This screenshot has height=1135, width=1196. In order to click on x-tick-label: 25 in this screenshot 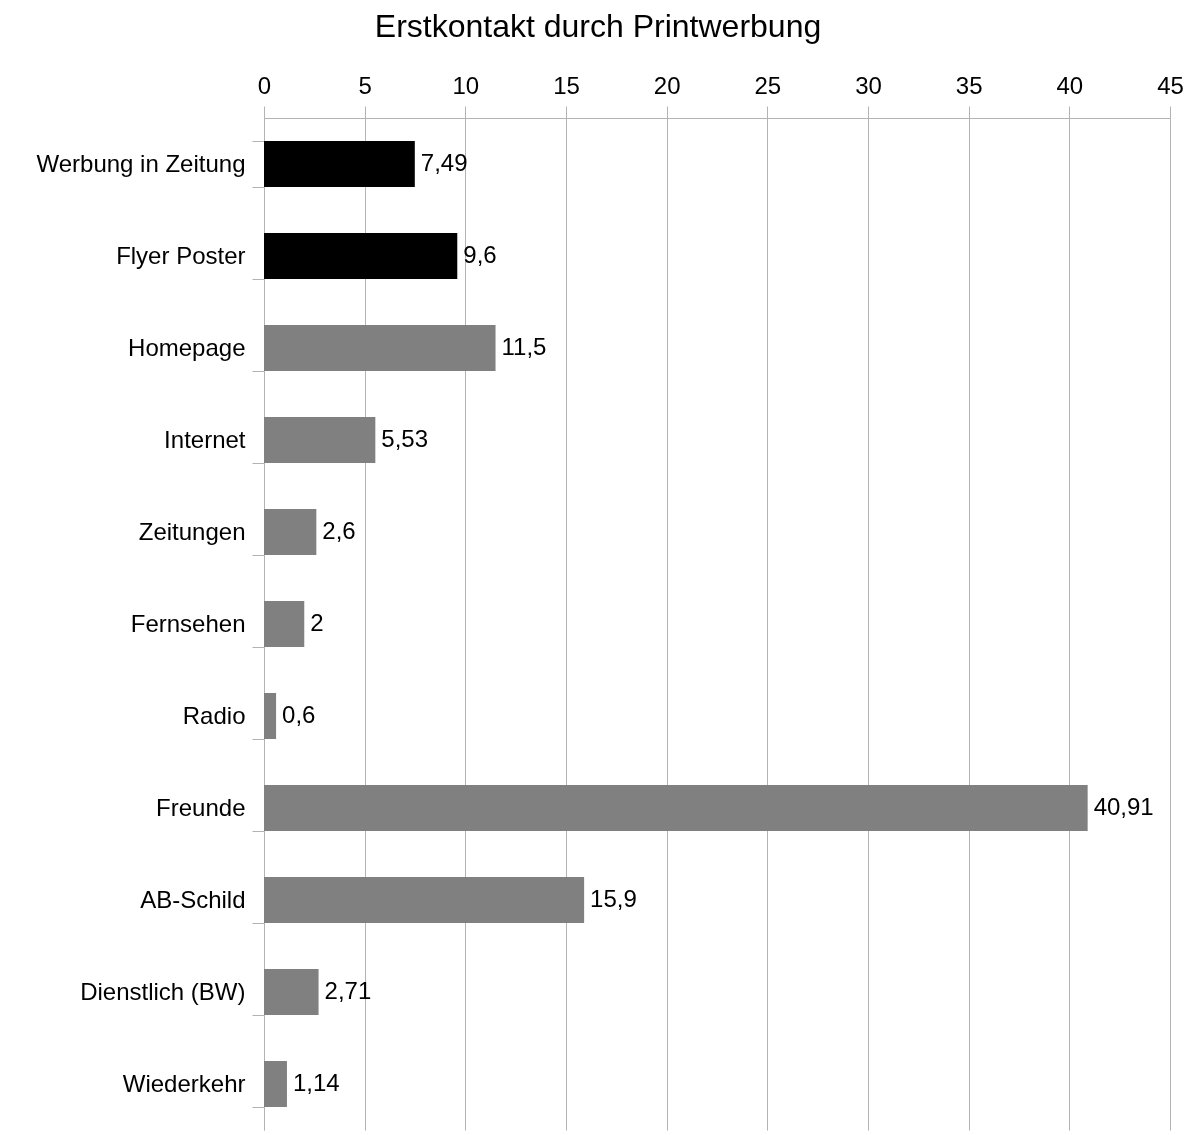, I will do `click(768, 85)`.